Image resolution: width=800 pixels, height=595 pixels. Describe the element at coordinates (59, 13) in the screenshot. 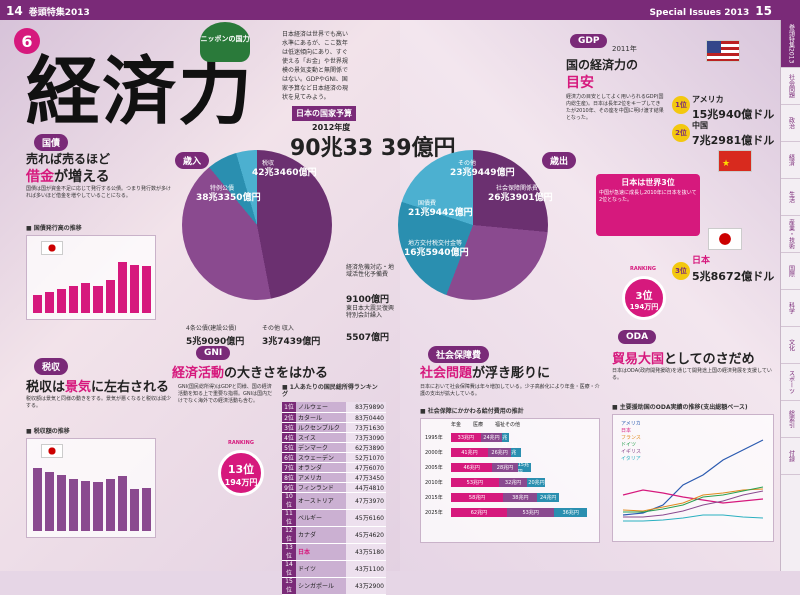

I see `section-title-left: 巻頭特集2013` at that location.